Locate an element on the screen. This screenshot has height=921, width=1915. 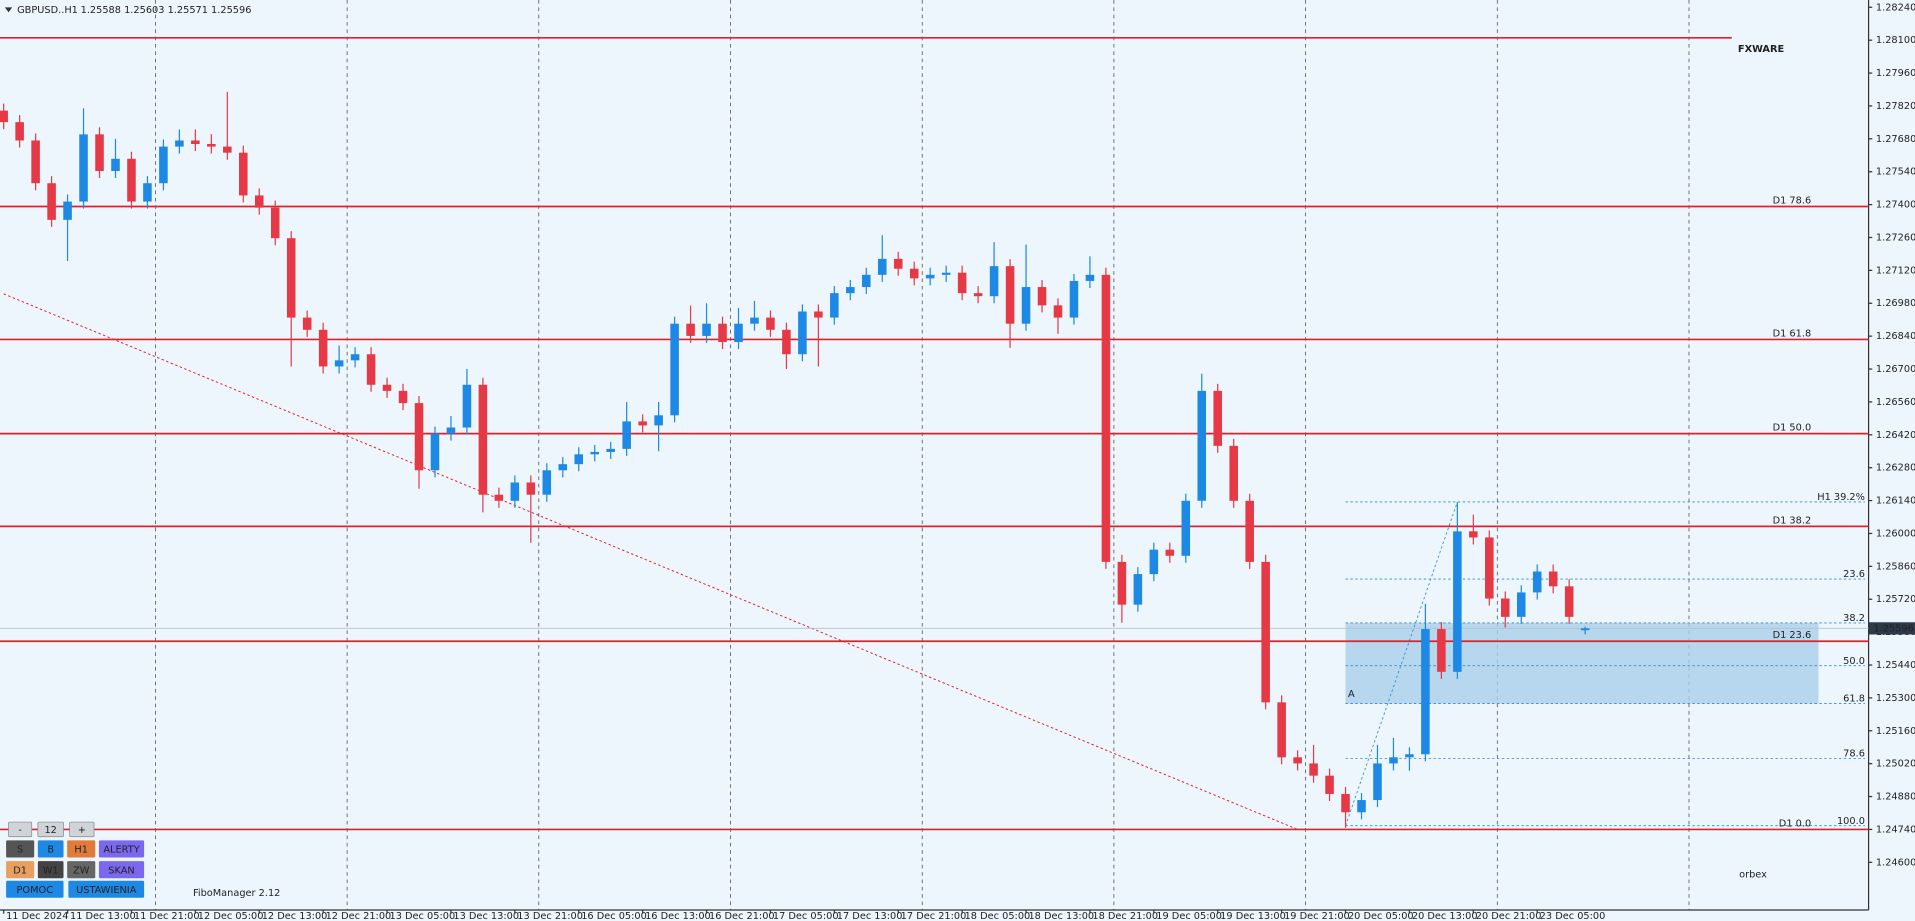
control-label: H1 is located at coordinates (81, 850).